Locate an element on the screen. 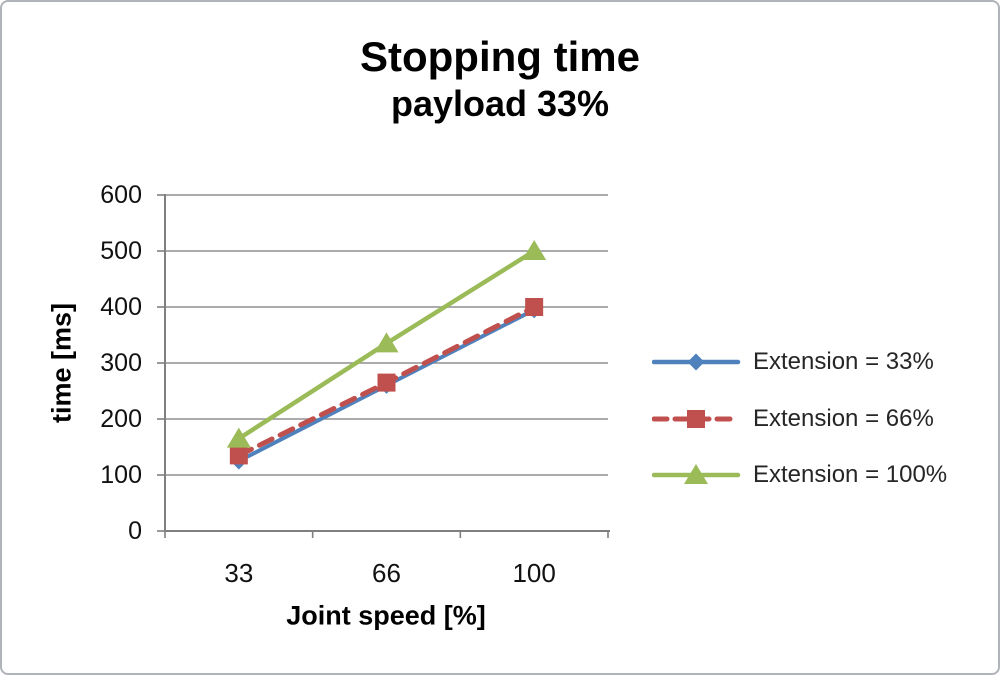  y-tick-label: 500 is located at coordinates (121, 251).